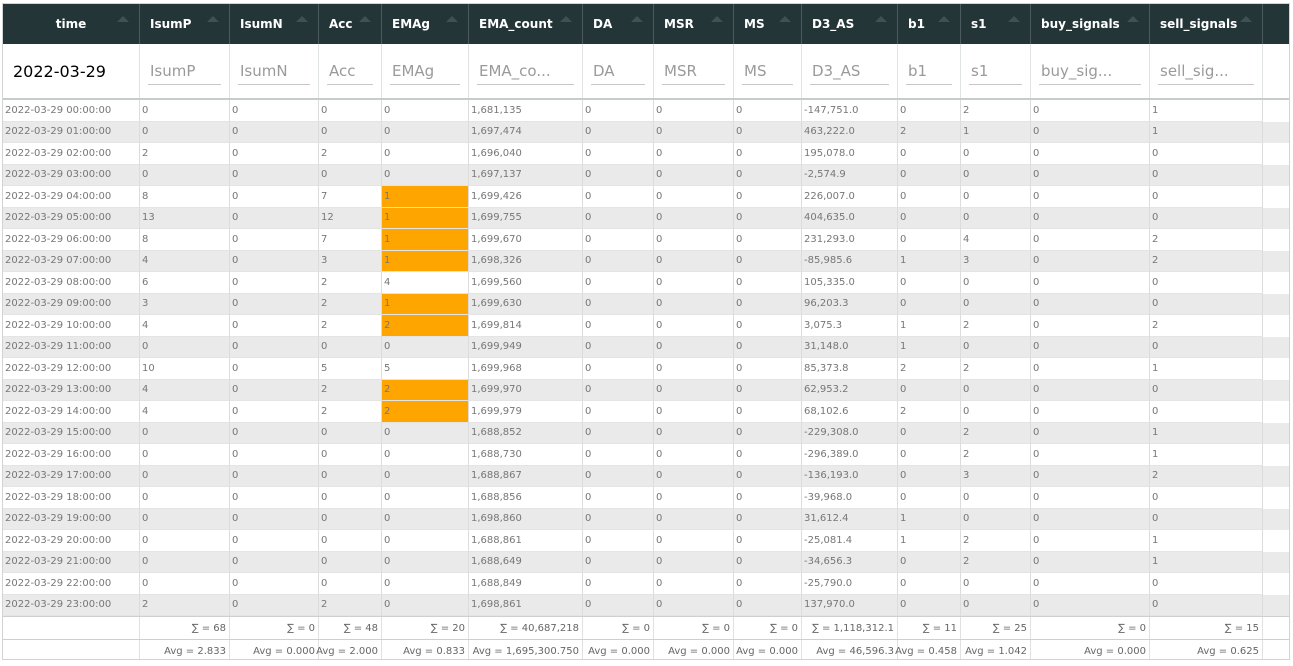  I want to click on filter-input-s1, so click(995, 71).